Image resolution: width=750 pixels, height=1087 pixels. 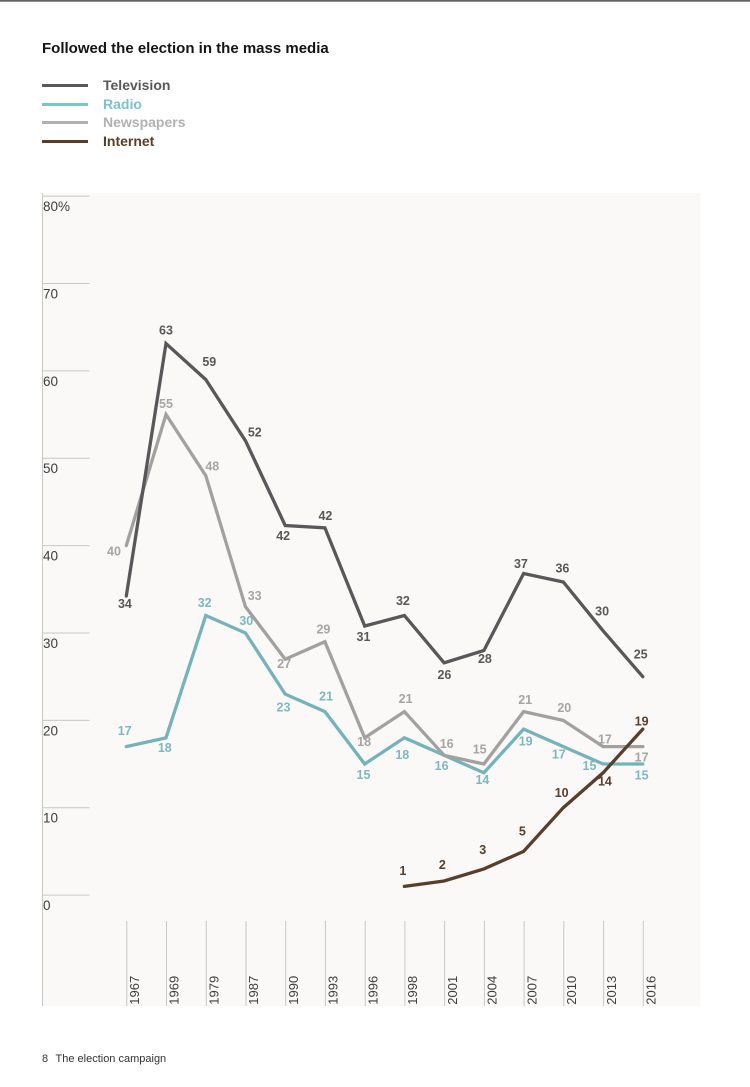 I want to click on svg-text: 63, so click(x=166, y=330).